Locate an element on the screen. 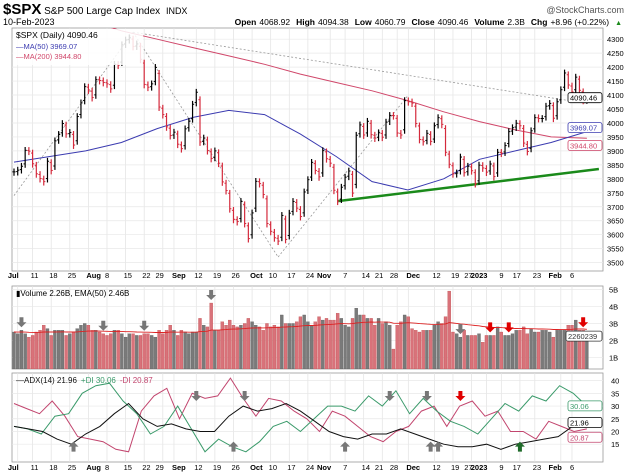 The image size is (639, 476). x-tick-label: 23 is located at coordinates (537, 275).